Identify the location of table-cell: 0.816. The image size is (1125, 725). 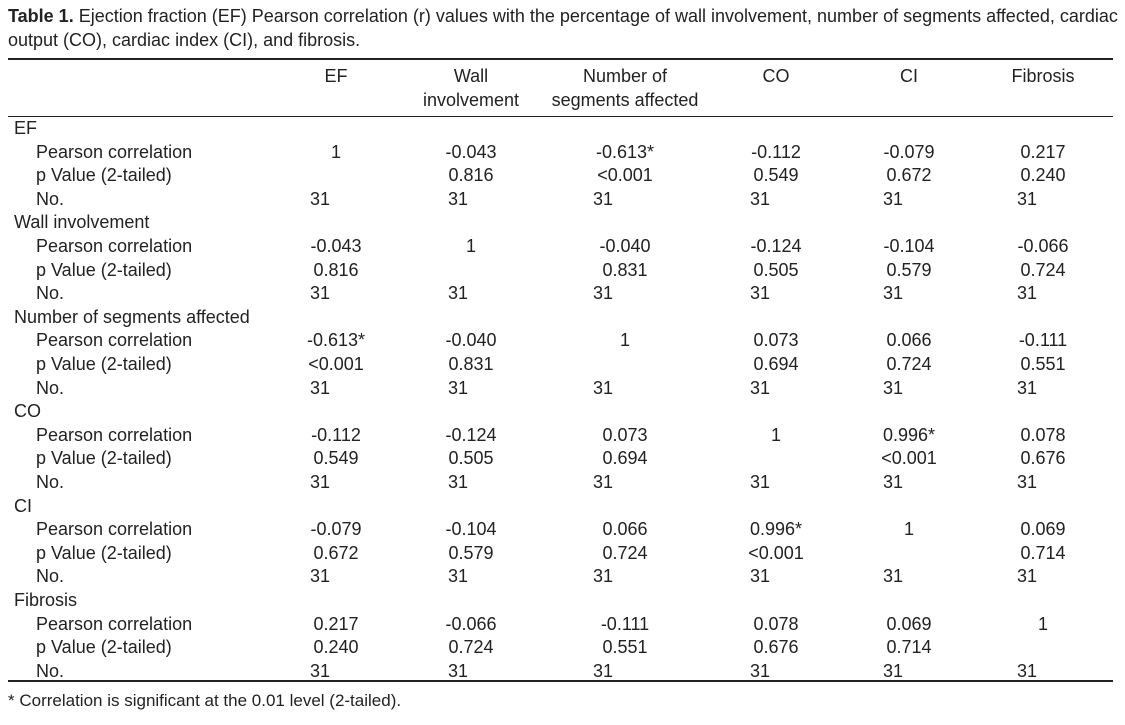
(471, 175).